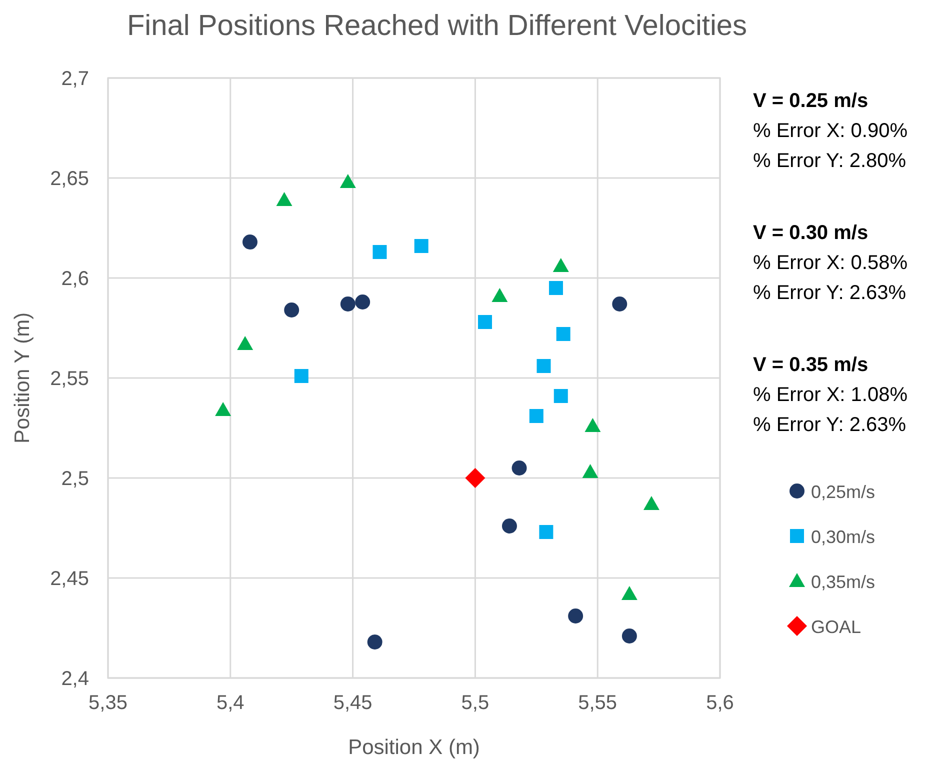 This screenshot has height=760, width=939. What do you see at coordinates (843, 492) in the screenshot?
I see `legend-label: 0,25m/s` at bounding box center [843, 492].